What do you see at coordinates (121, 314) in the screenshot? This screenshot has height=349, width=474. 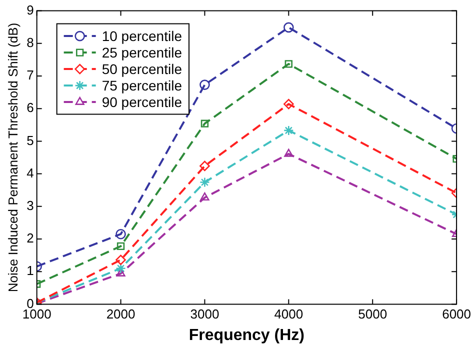 I see `x-tick-label: 2000` at bounding box center [121, 314].